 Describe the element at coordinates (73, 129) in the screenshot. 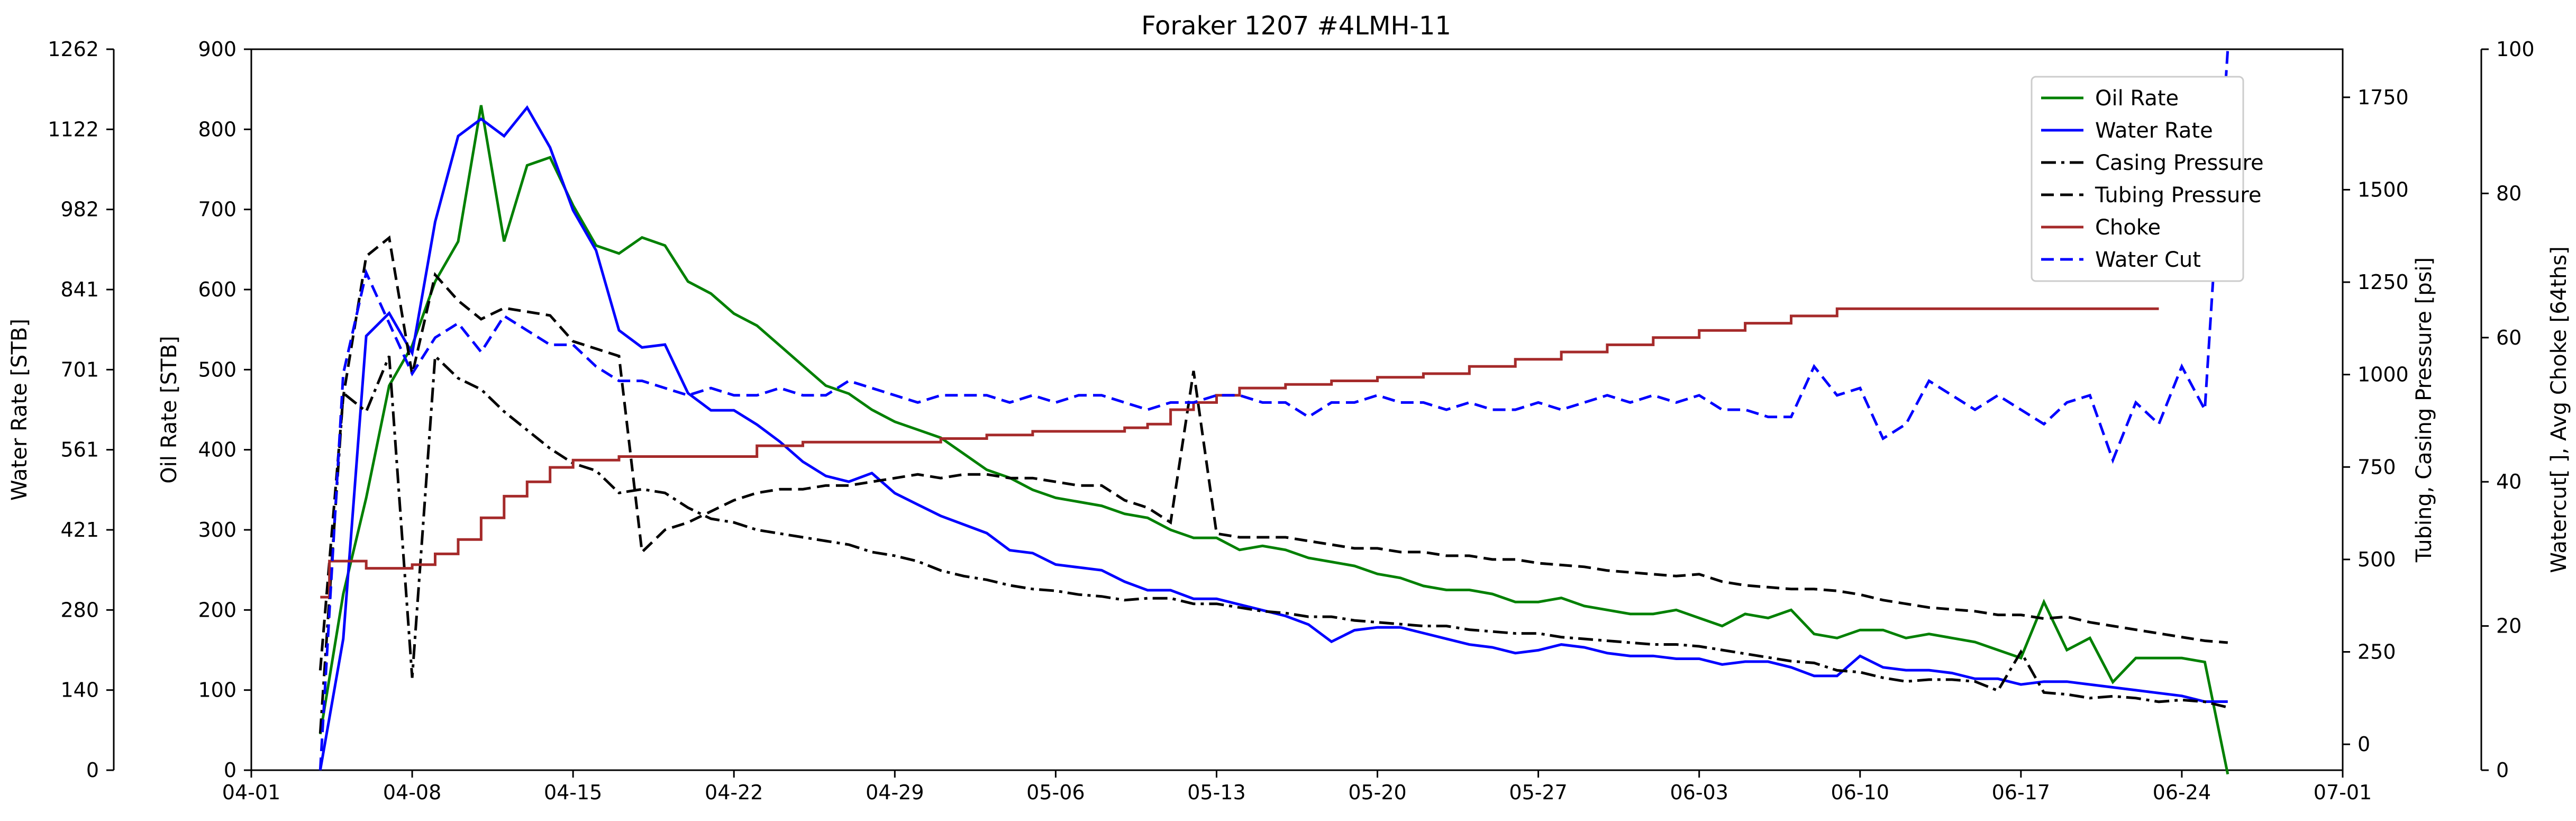

I see `water-tick-label: 1122` at that location.